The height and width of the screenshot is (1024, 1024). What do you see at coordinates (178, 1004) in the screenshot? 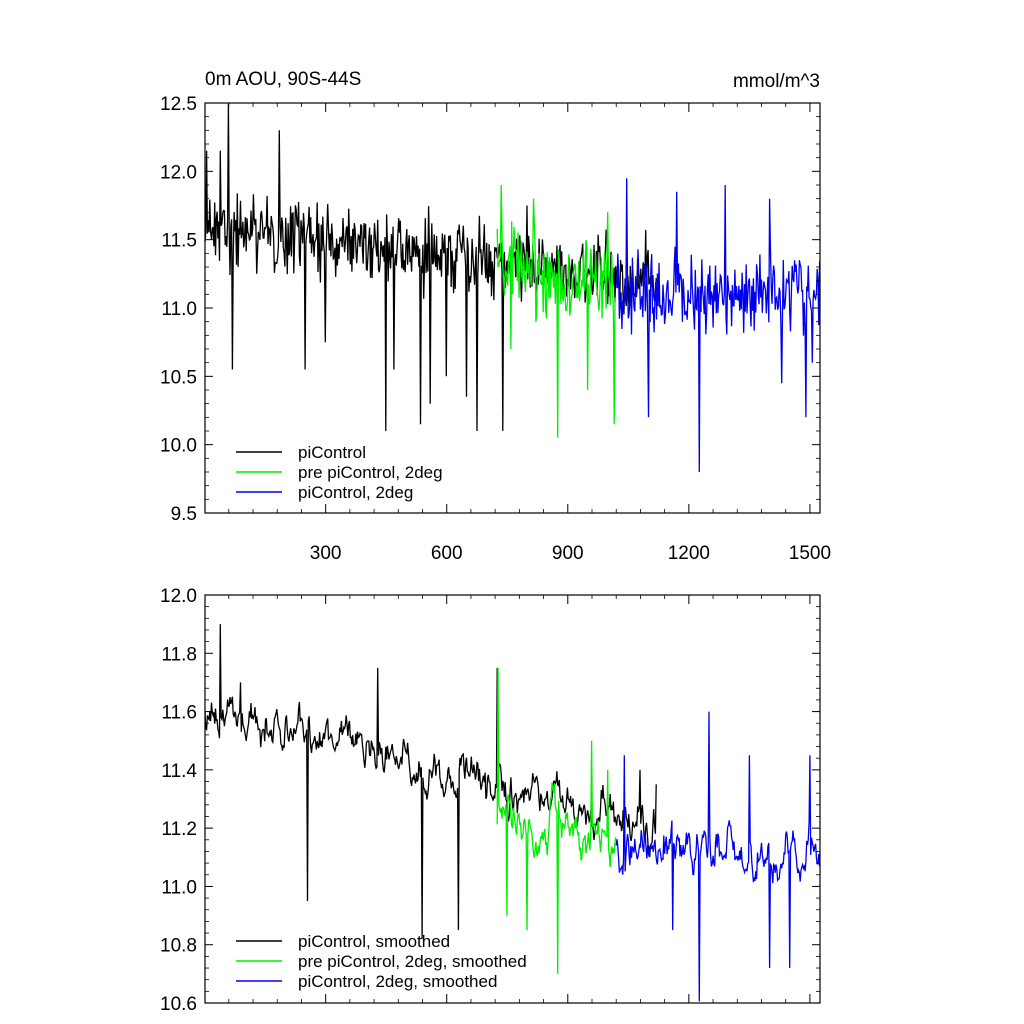
I see `y-tick-label: 10.6` at bounding box center [178, 1004].